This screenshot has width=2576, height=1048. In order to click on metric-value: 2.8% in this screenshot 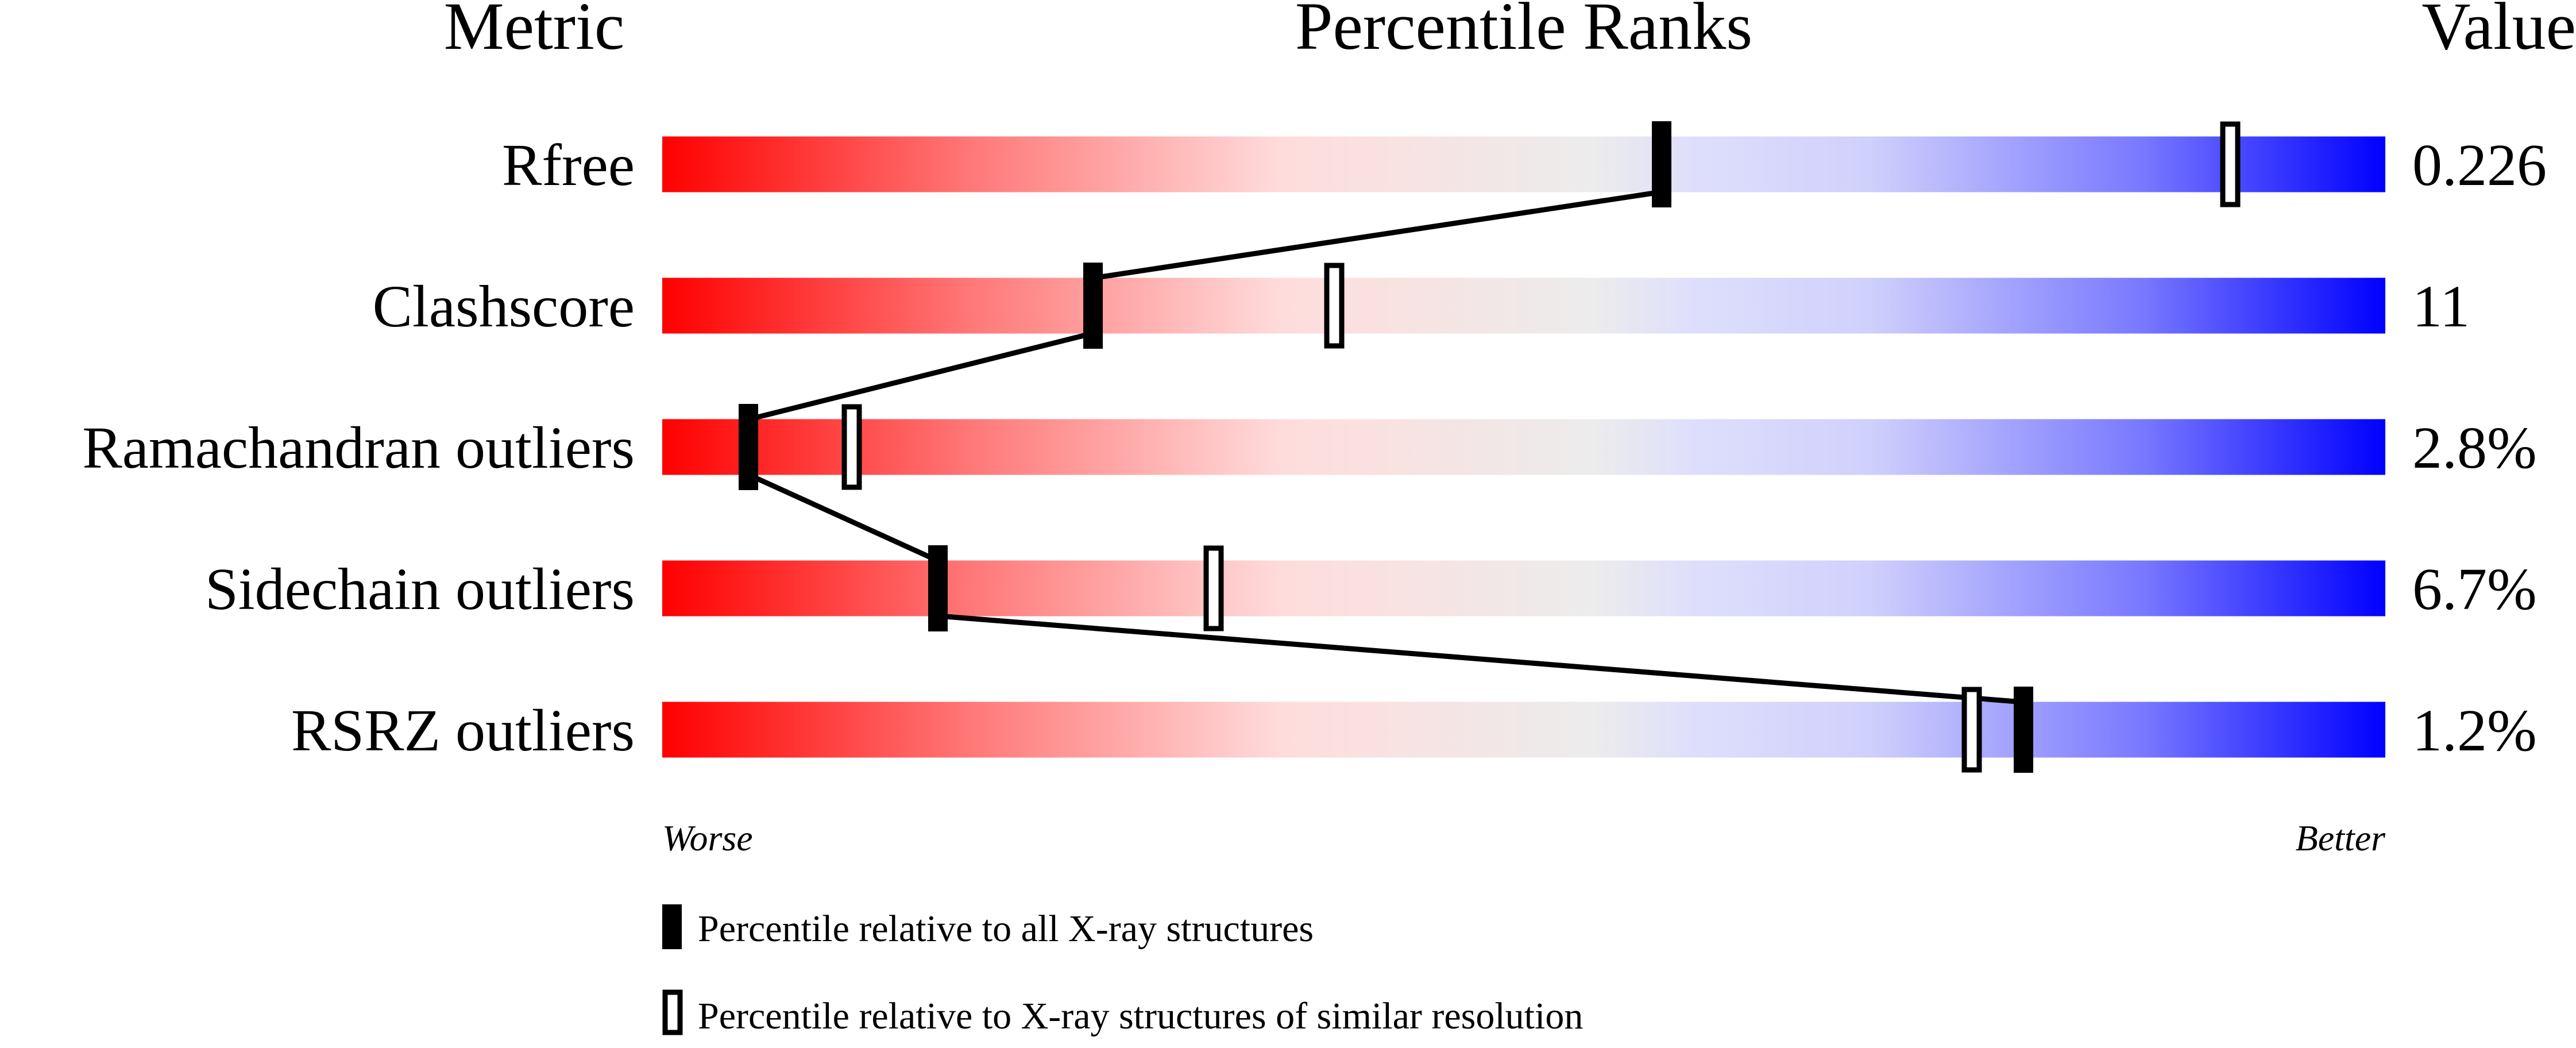, I will do `click(2474, 448)`.